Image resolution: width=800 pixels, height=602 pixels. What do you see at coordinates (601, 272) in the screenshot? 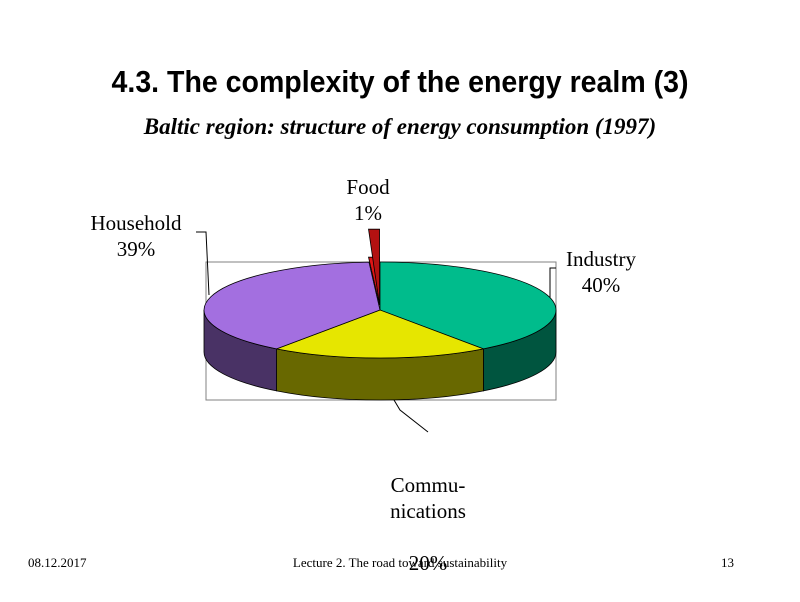
I see `label-industry: Industry 40%` at bounding box center [601, 272].